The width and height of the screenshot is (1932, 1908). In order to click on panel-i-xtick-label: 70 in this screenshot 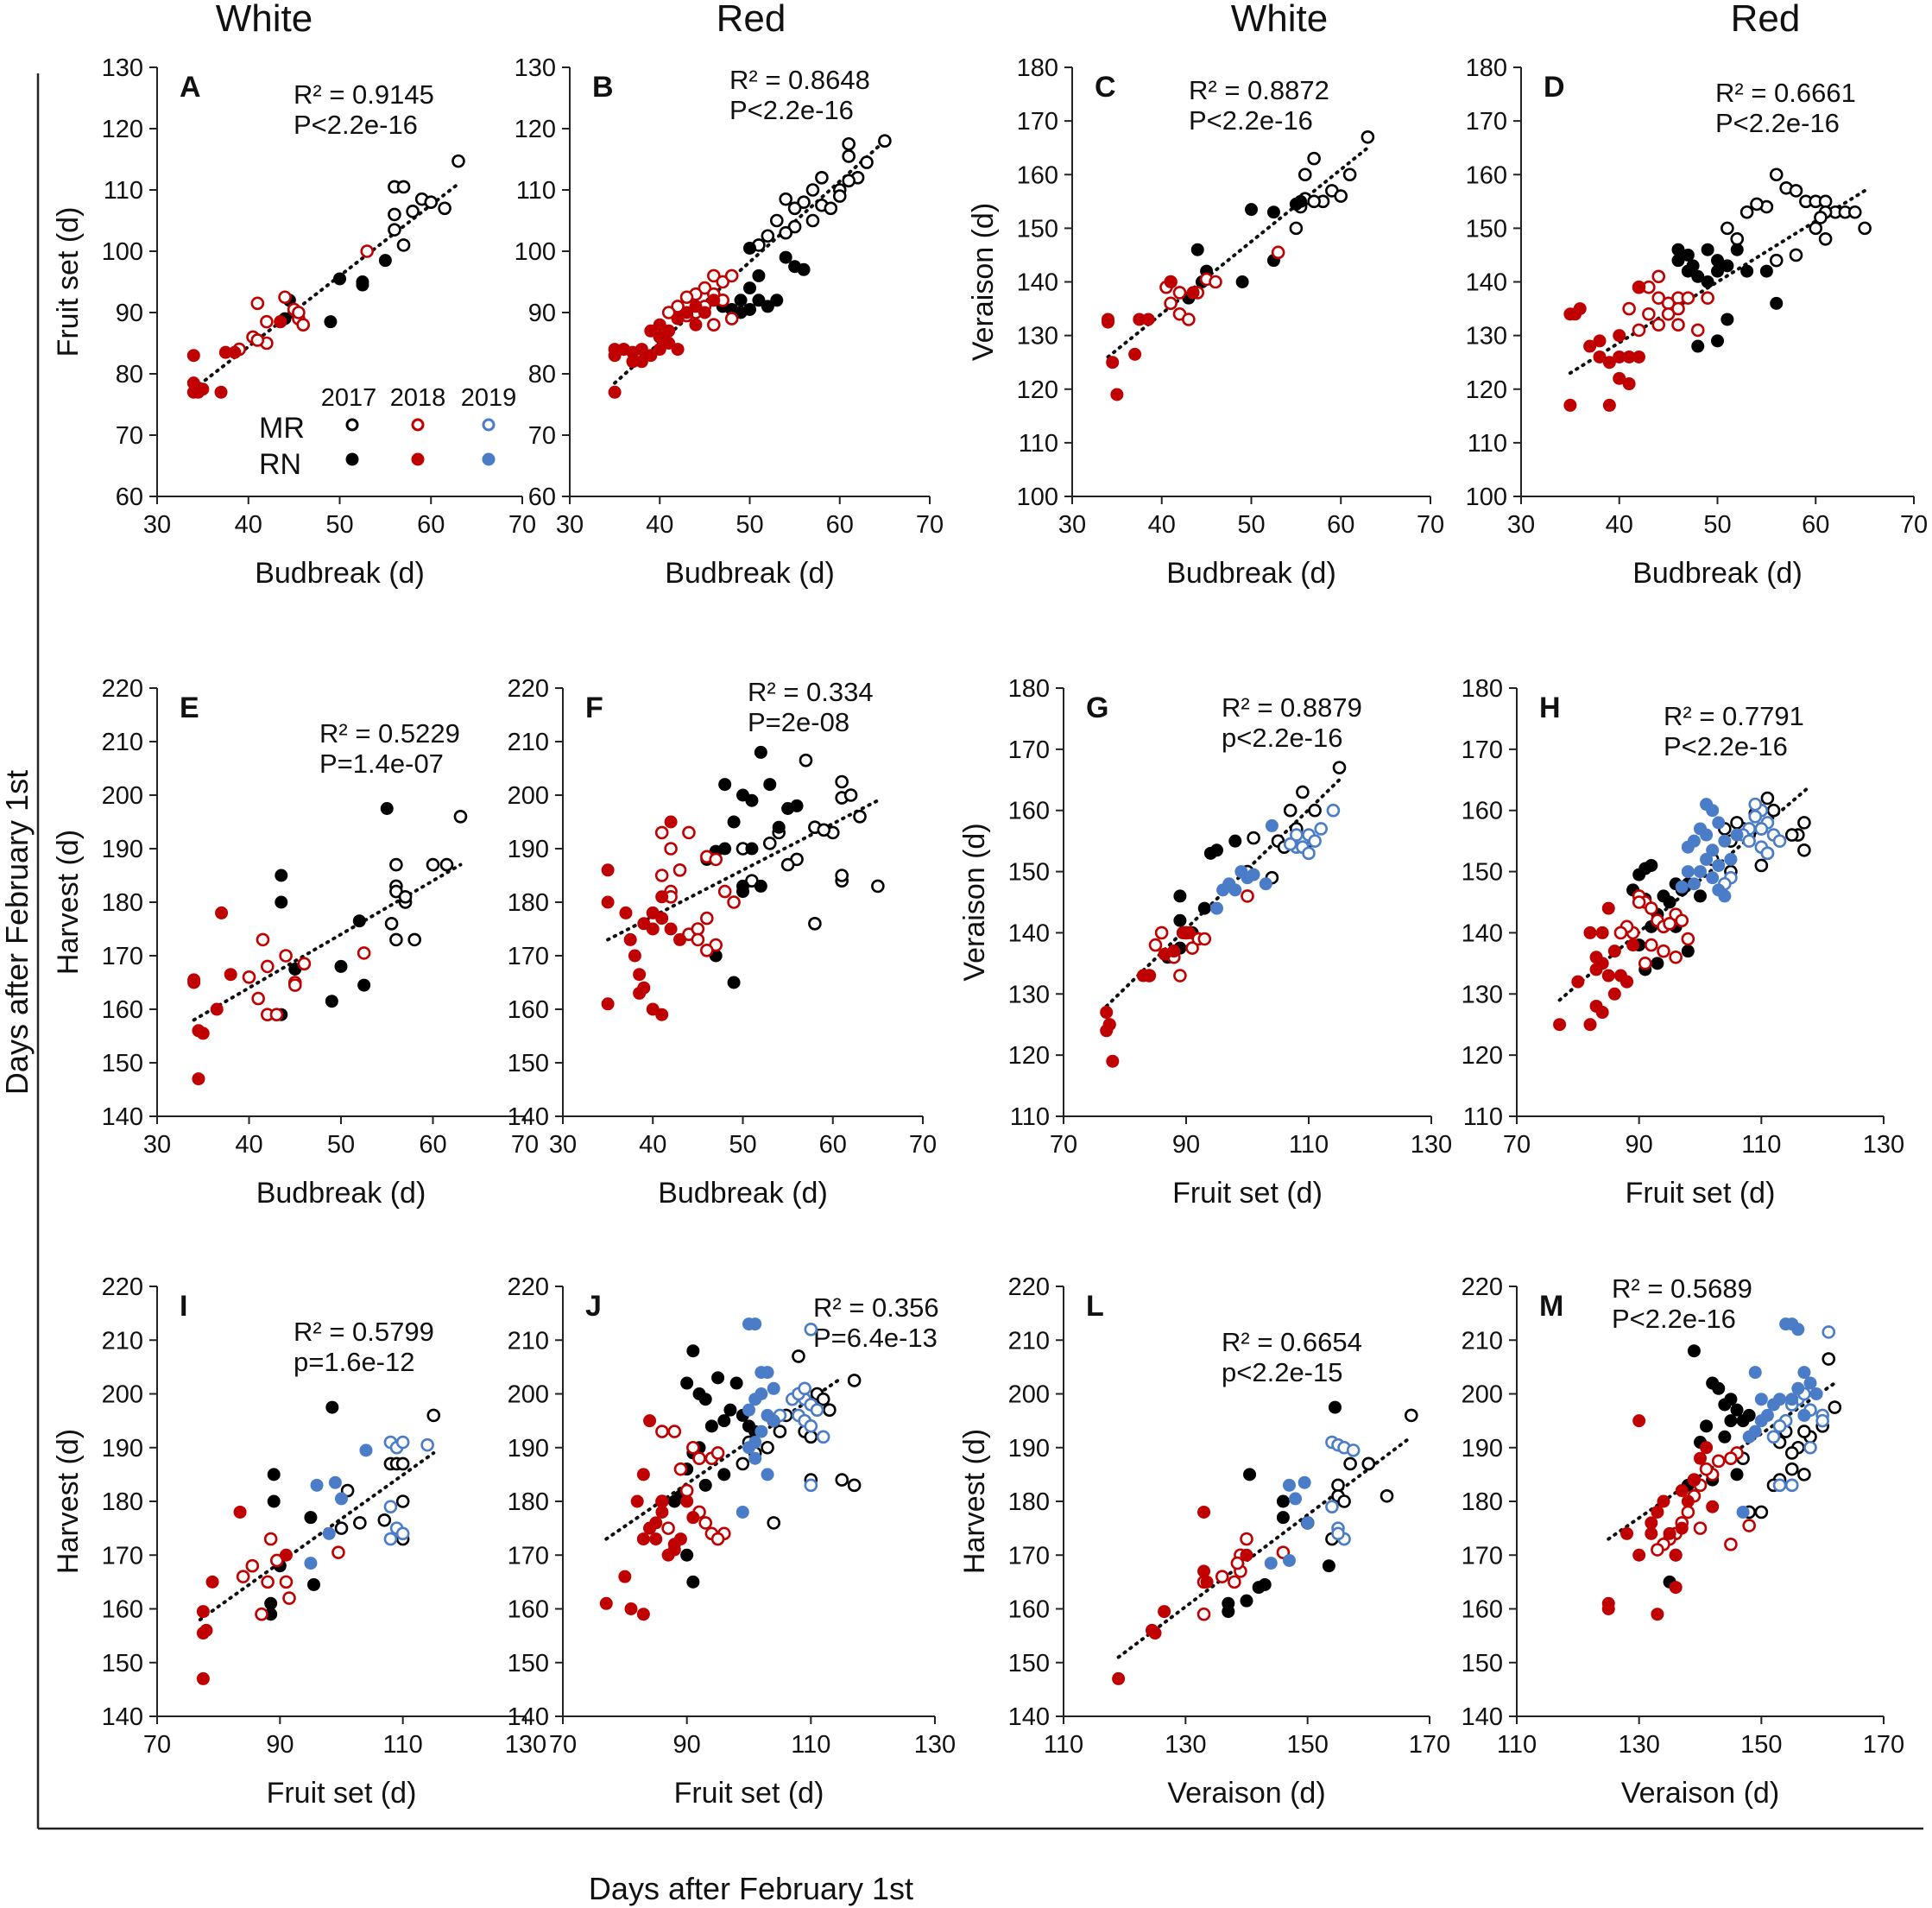, I will do `click(157, 1745)`.